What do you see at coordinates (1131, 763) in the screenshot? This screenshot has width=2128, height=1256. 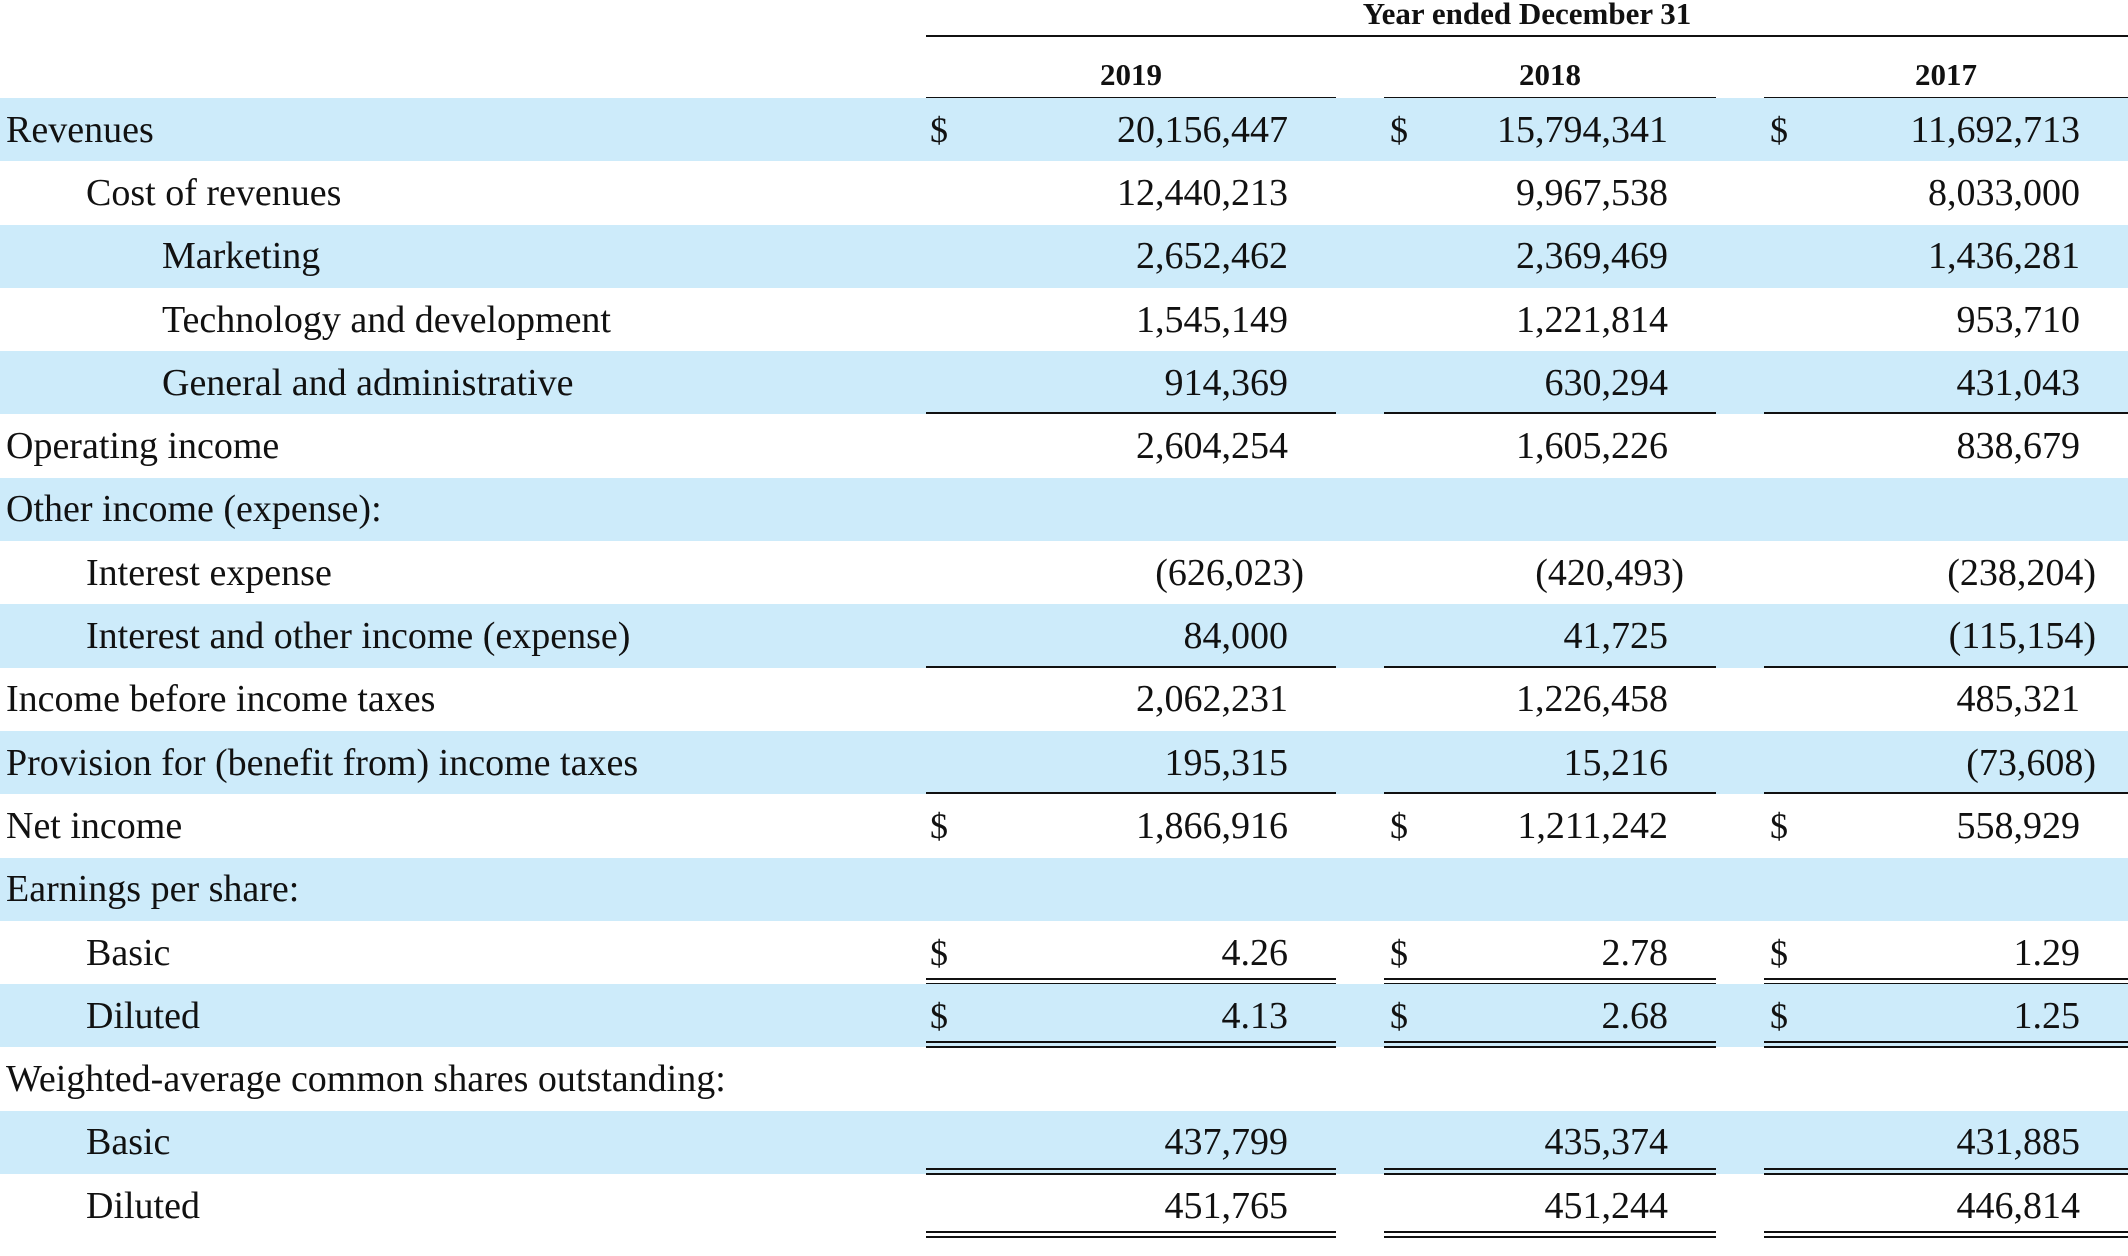 I see `value-cell-2019: 195,315` at bounding box center [1131, 763].